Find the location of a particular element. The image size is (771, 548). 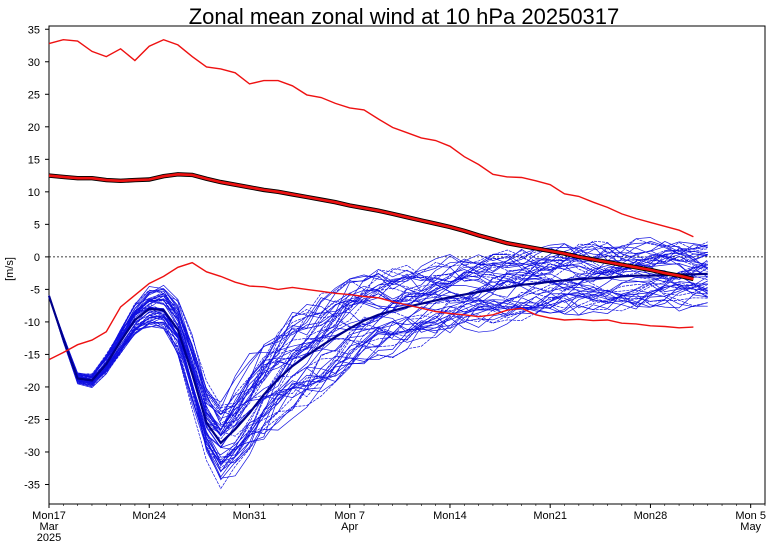

y-tick-label: 10 is located at coordinates (34, 193).